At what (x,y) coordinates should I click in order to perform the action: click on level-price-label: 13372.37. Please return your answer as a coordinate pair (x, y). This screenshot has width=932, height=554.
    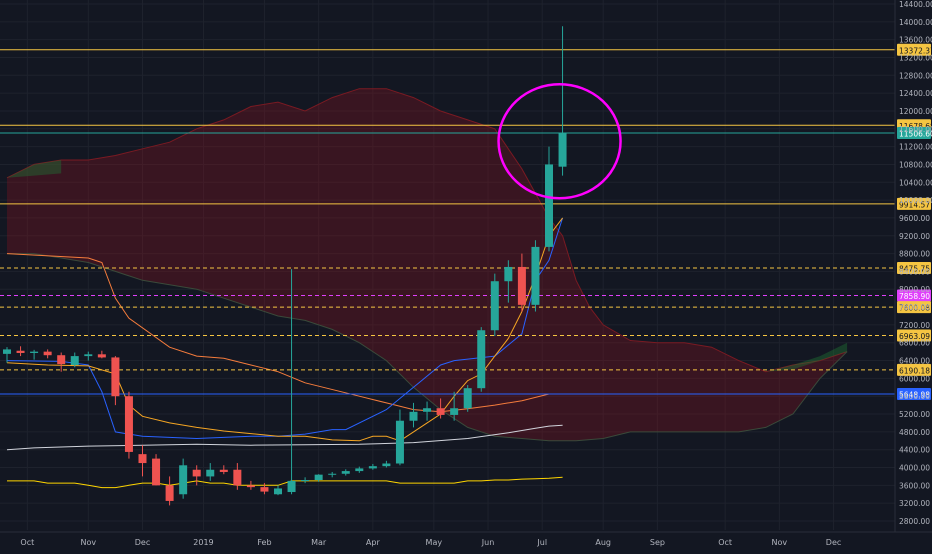
    Looking at the image, I should click on (915, 50).